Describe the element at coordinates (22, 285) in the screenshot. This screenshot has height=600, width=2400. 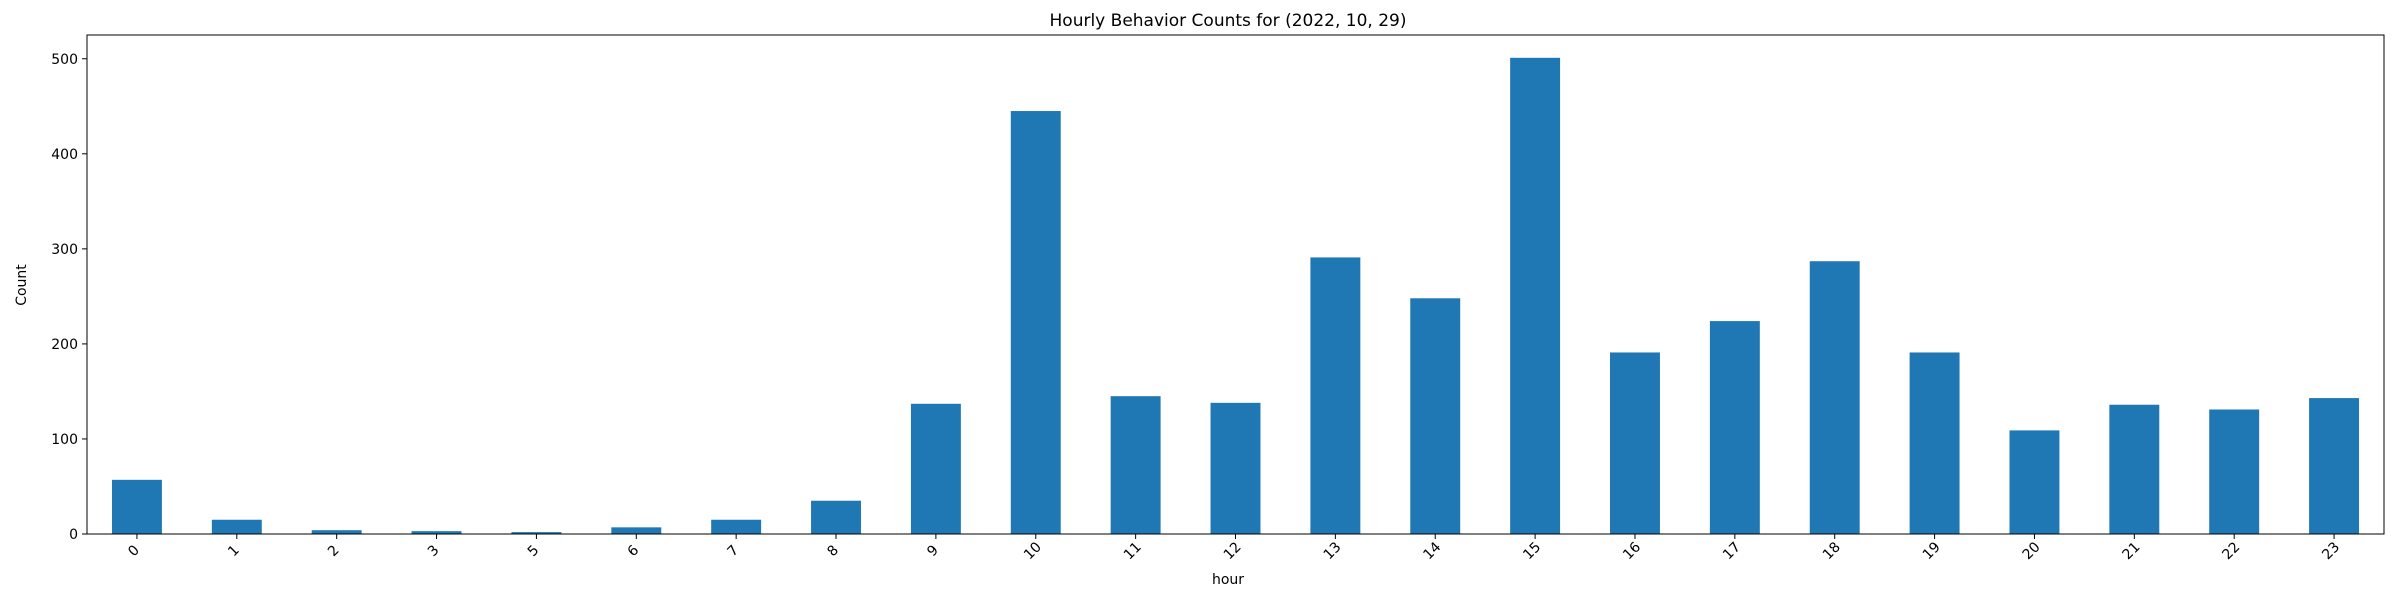
I see `y-axis-label: Count` at that location.